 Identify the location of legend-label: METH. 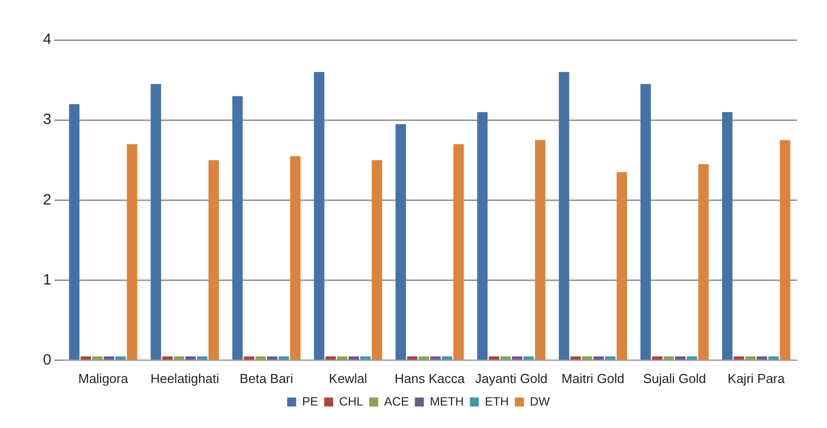
(447, 401).